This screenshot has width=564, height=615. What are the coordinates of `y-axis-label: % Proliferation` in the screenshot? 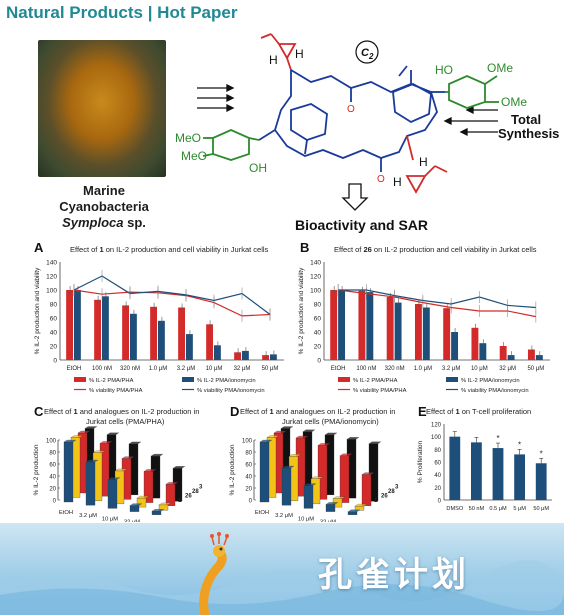 It's located at (420, 461).